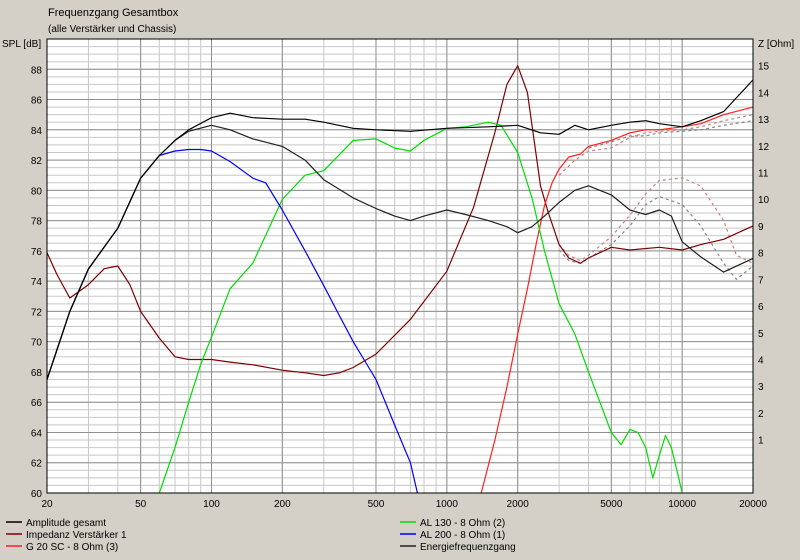 This screenshot has height=560, width=800. I want to click on y2-tick-label: 9, so click(761, 227).